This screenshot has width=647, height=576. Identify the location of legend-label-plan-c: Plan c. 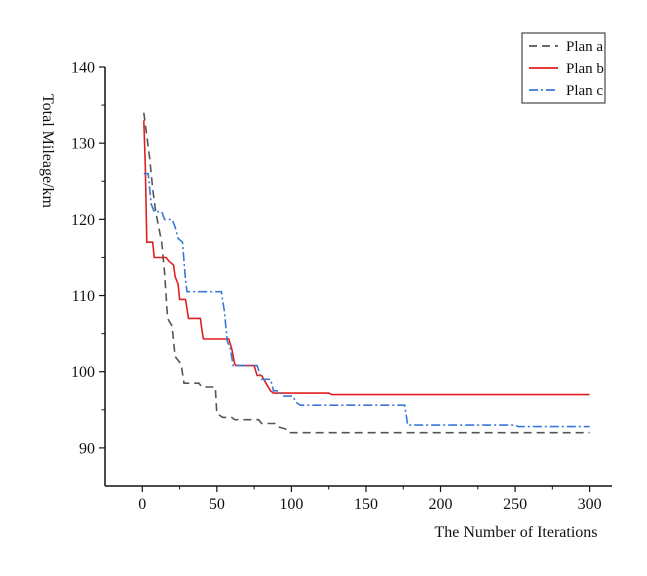
(584, 91).